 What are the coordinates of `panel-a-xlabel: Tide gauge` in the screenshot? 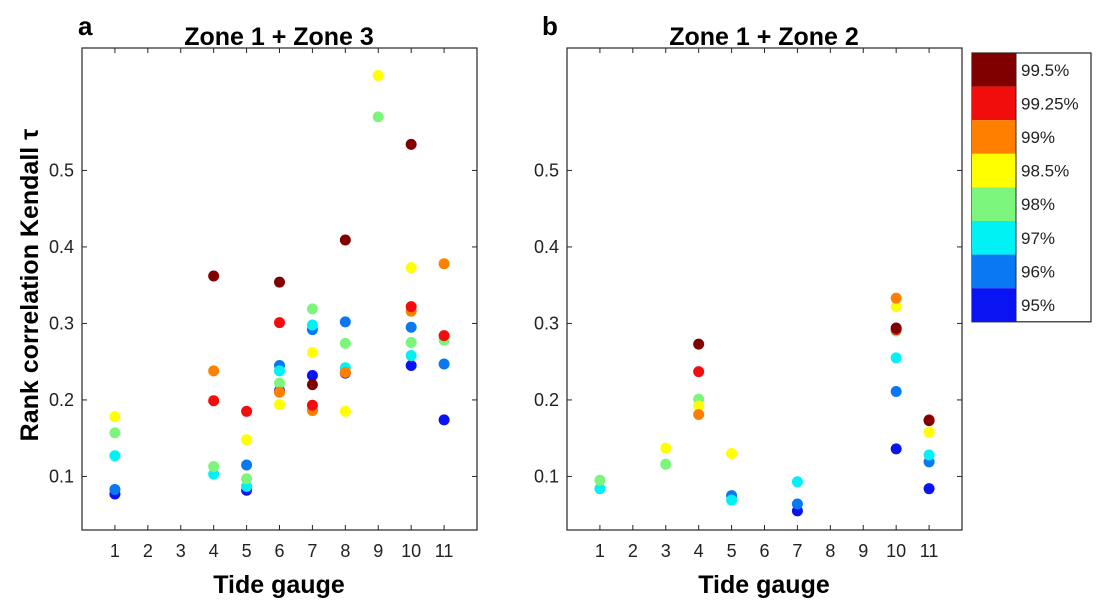 It's located at (279, 585).